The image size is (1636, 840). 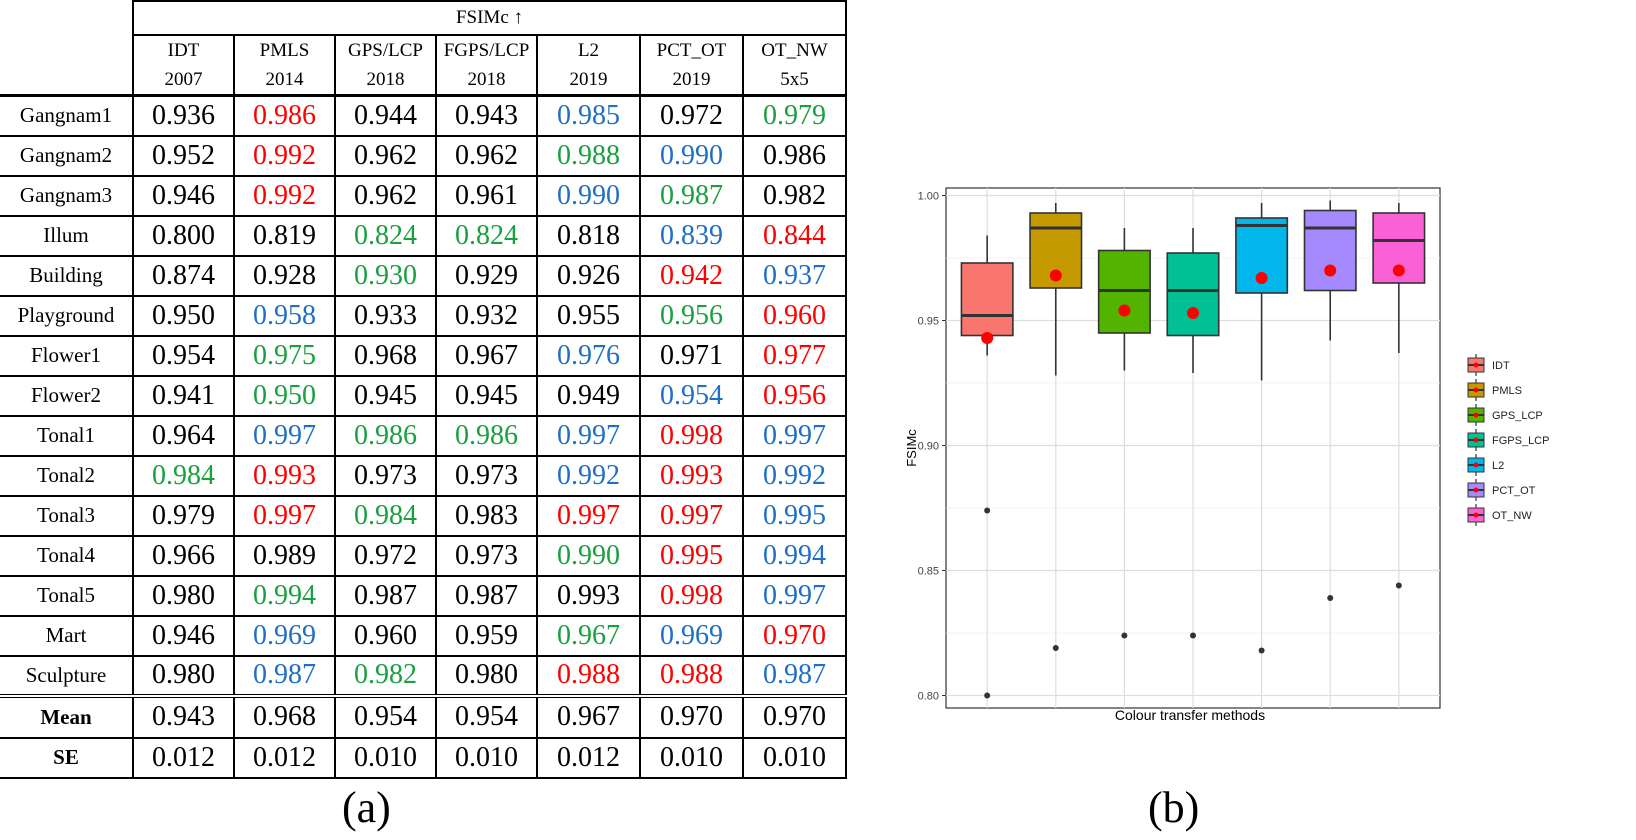 What do you see at coordinates (1056, 427) in the screenshot?
I see `box-pmls` at bounding box center [1056, 427].